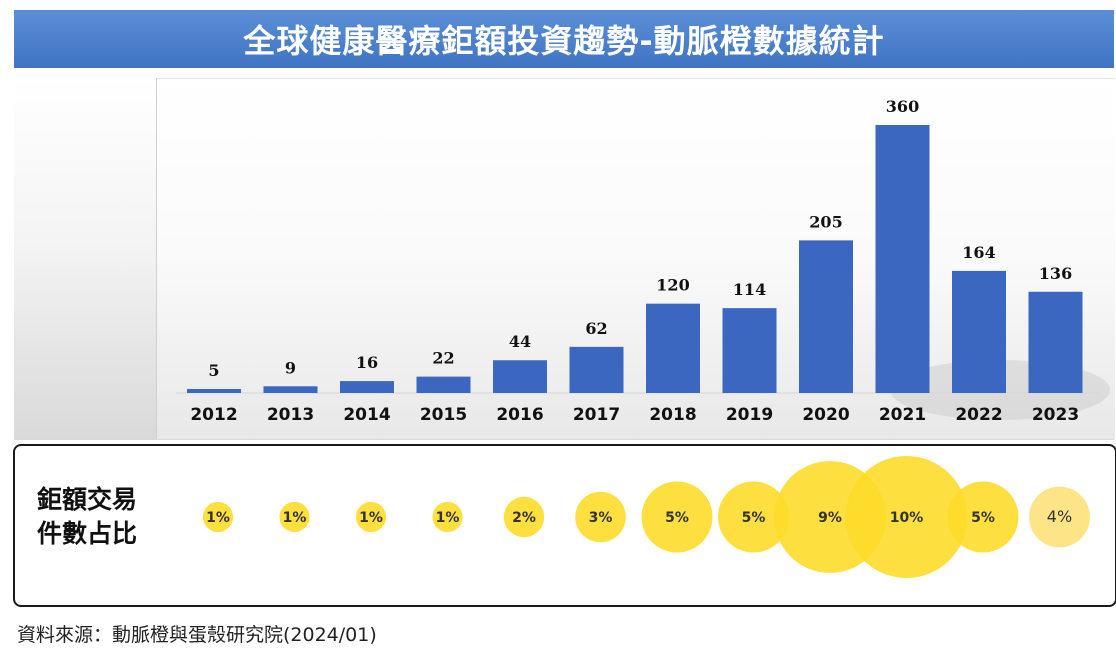 Image resolution: width=1116 pixels, height=658 pixels. I want to click on bar-2014, so click(367, 387).